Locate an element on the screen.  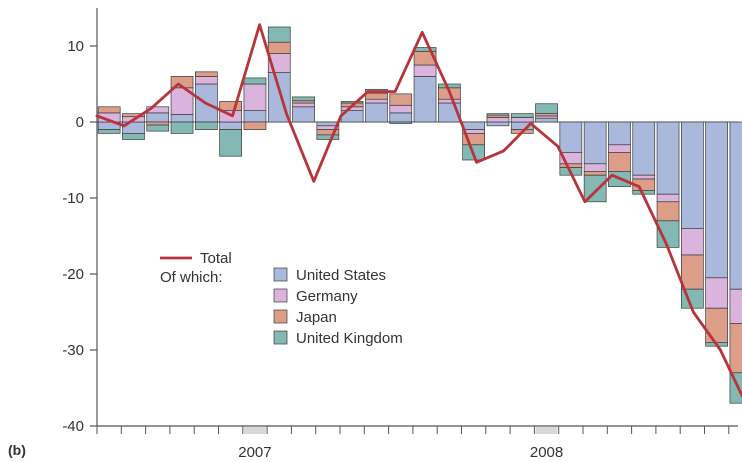
legend-swatch-united-kingdom is located at coordinates (280, 337).